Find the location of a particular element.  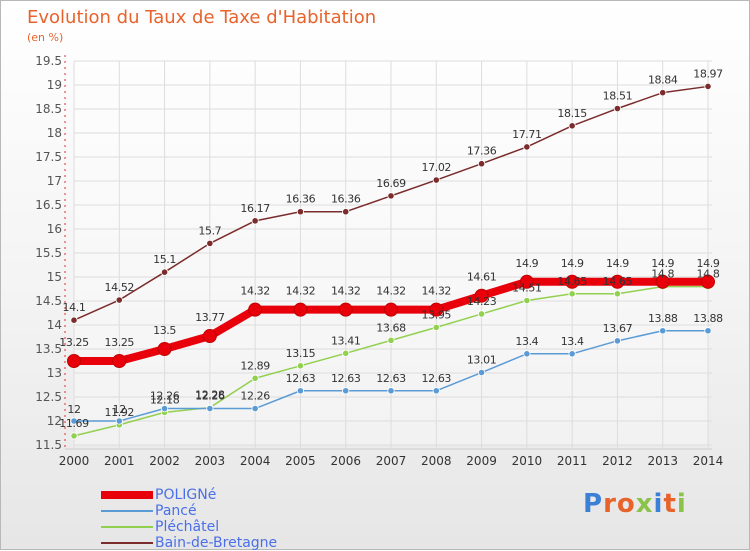

legend-label-plechatel: Pléchâtel is located at coordinates (187, 527).